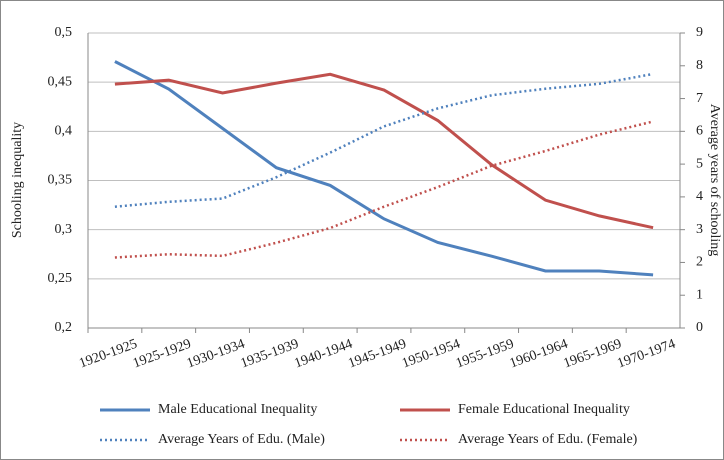  Describe the element at coordinates (60, 81) in the screenshot. I see `y-tick-label: 0,45` at that location.